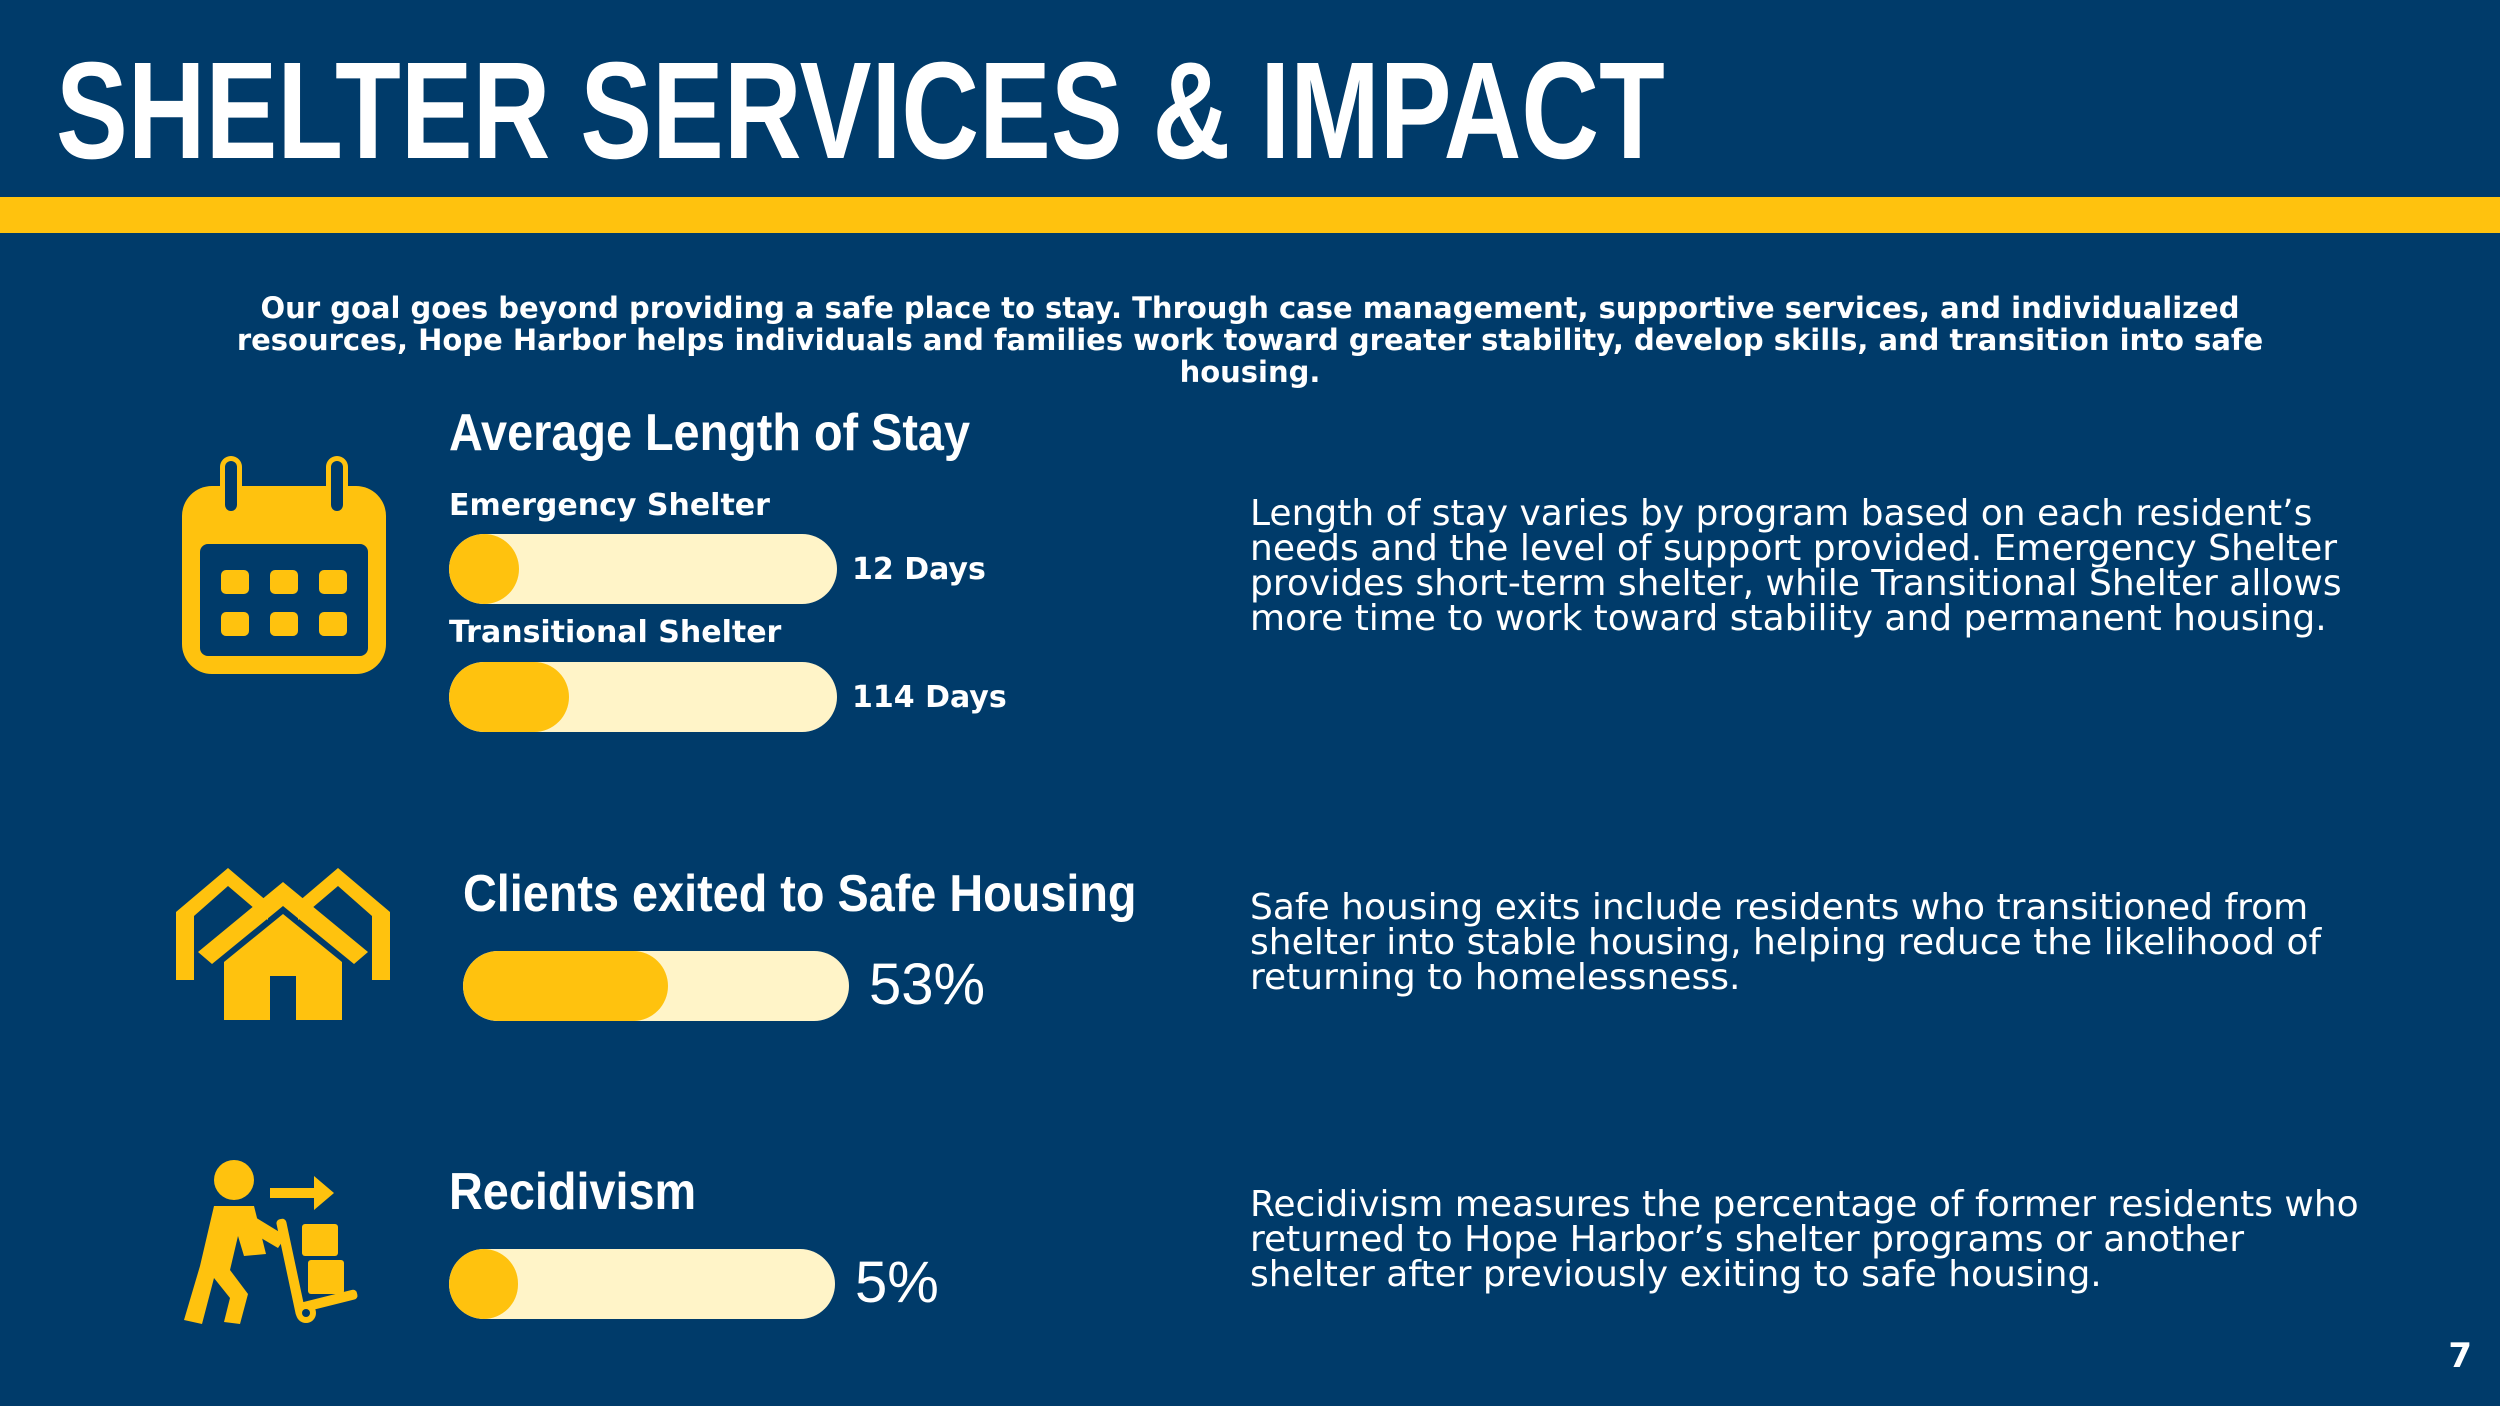 The width and height of the screenshot is (2500, 1406). I want to click on emergency-shelter-bar-fill, so click(484, 569).